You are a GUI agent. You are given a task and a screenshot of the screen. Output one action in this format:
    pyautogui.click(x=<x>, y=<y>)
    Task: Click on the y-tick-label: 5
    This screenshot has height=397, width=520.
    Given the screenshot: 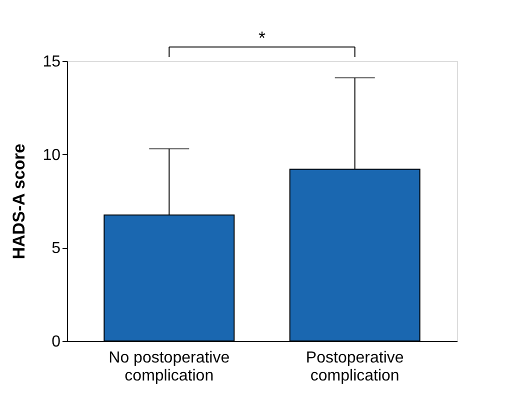 What is the action you would take?
    pyautogui.click(x=56, y=249)
    